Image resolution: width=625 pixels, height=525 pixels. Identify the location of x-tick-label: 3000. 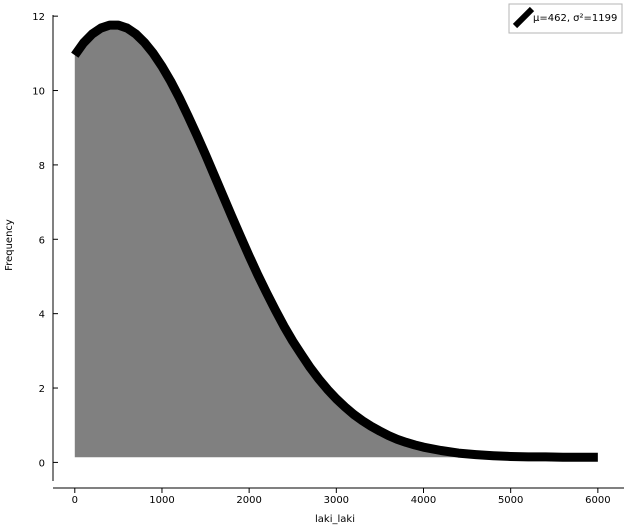
(336, 500).